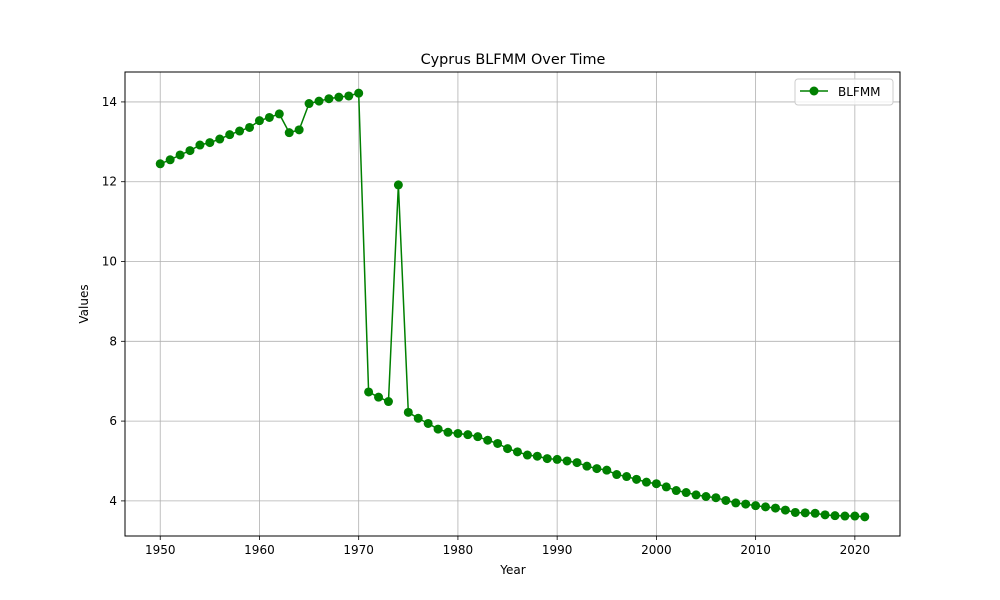  What do you see at coordinates (259, 550) in the screenshot?
I see `x-tick-label: 1960` at bounding box center [259, 550].